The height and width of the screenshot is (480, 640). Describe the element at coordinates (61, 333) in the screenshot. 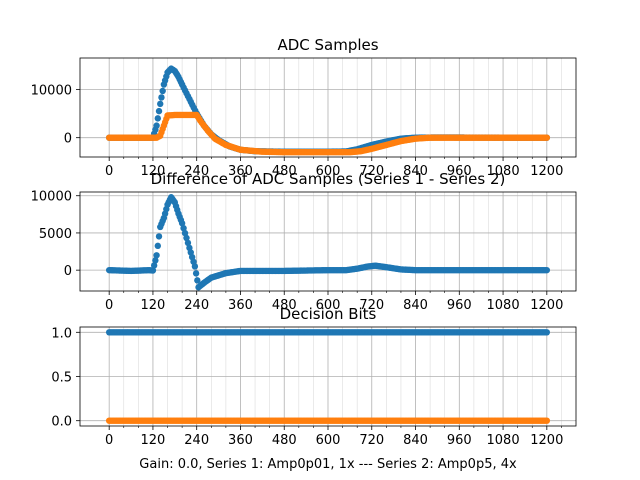

I see `y-tick-label: 1.0` at that location.